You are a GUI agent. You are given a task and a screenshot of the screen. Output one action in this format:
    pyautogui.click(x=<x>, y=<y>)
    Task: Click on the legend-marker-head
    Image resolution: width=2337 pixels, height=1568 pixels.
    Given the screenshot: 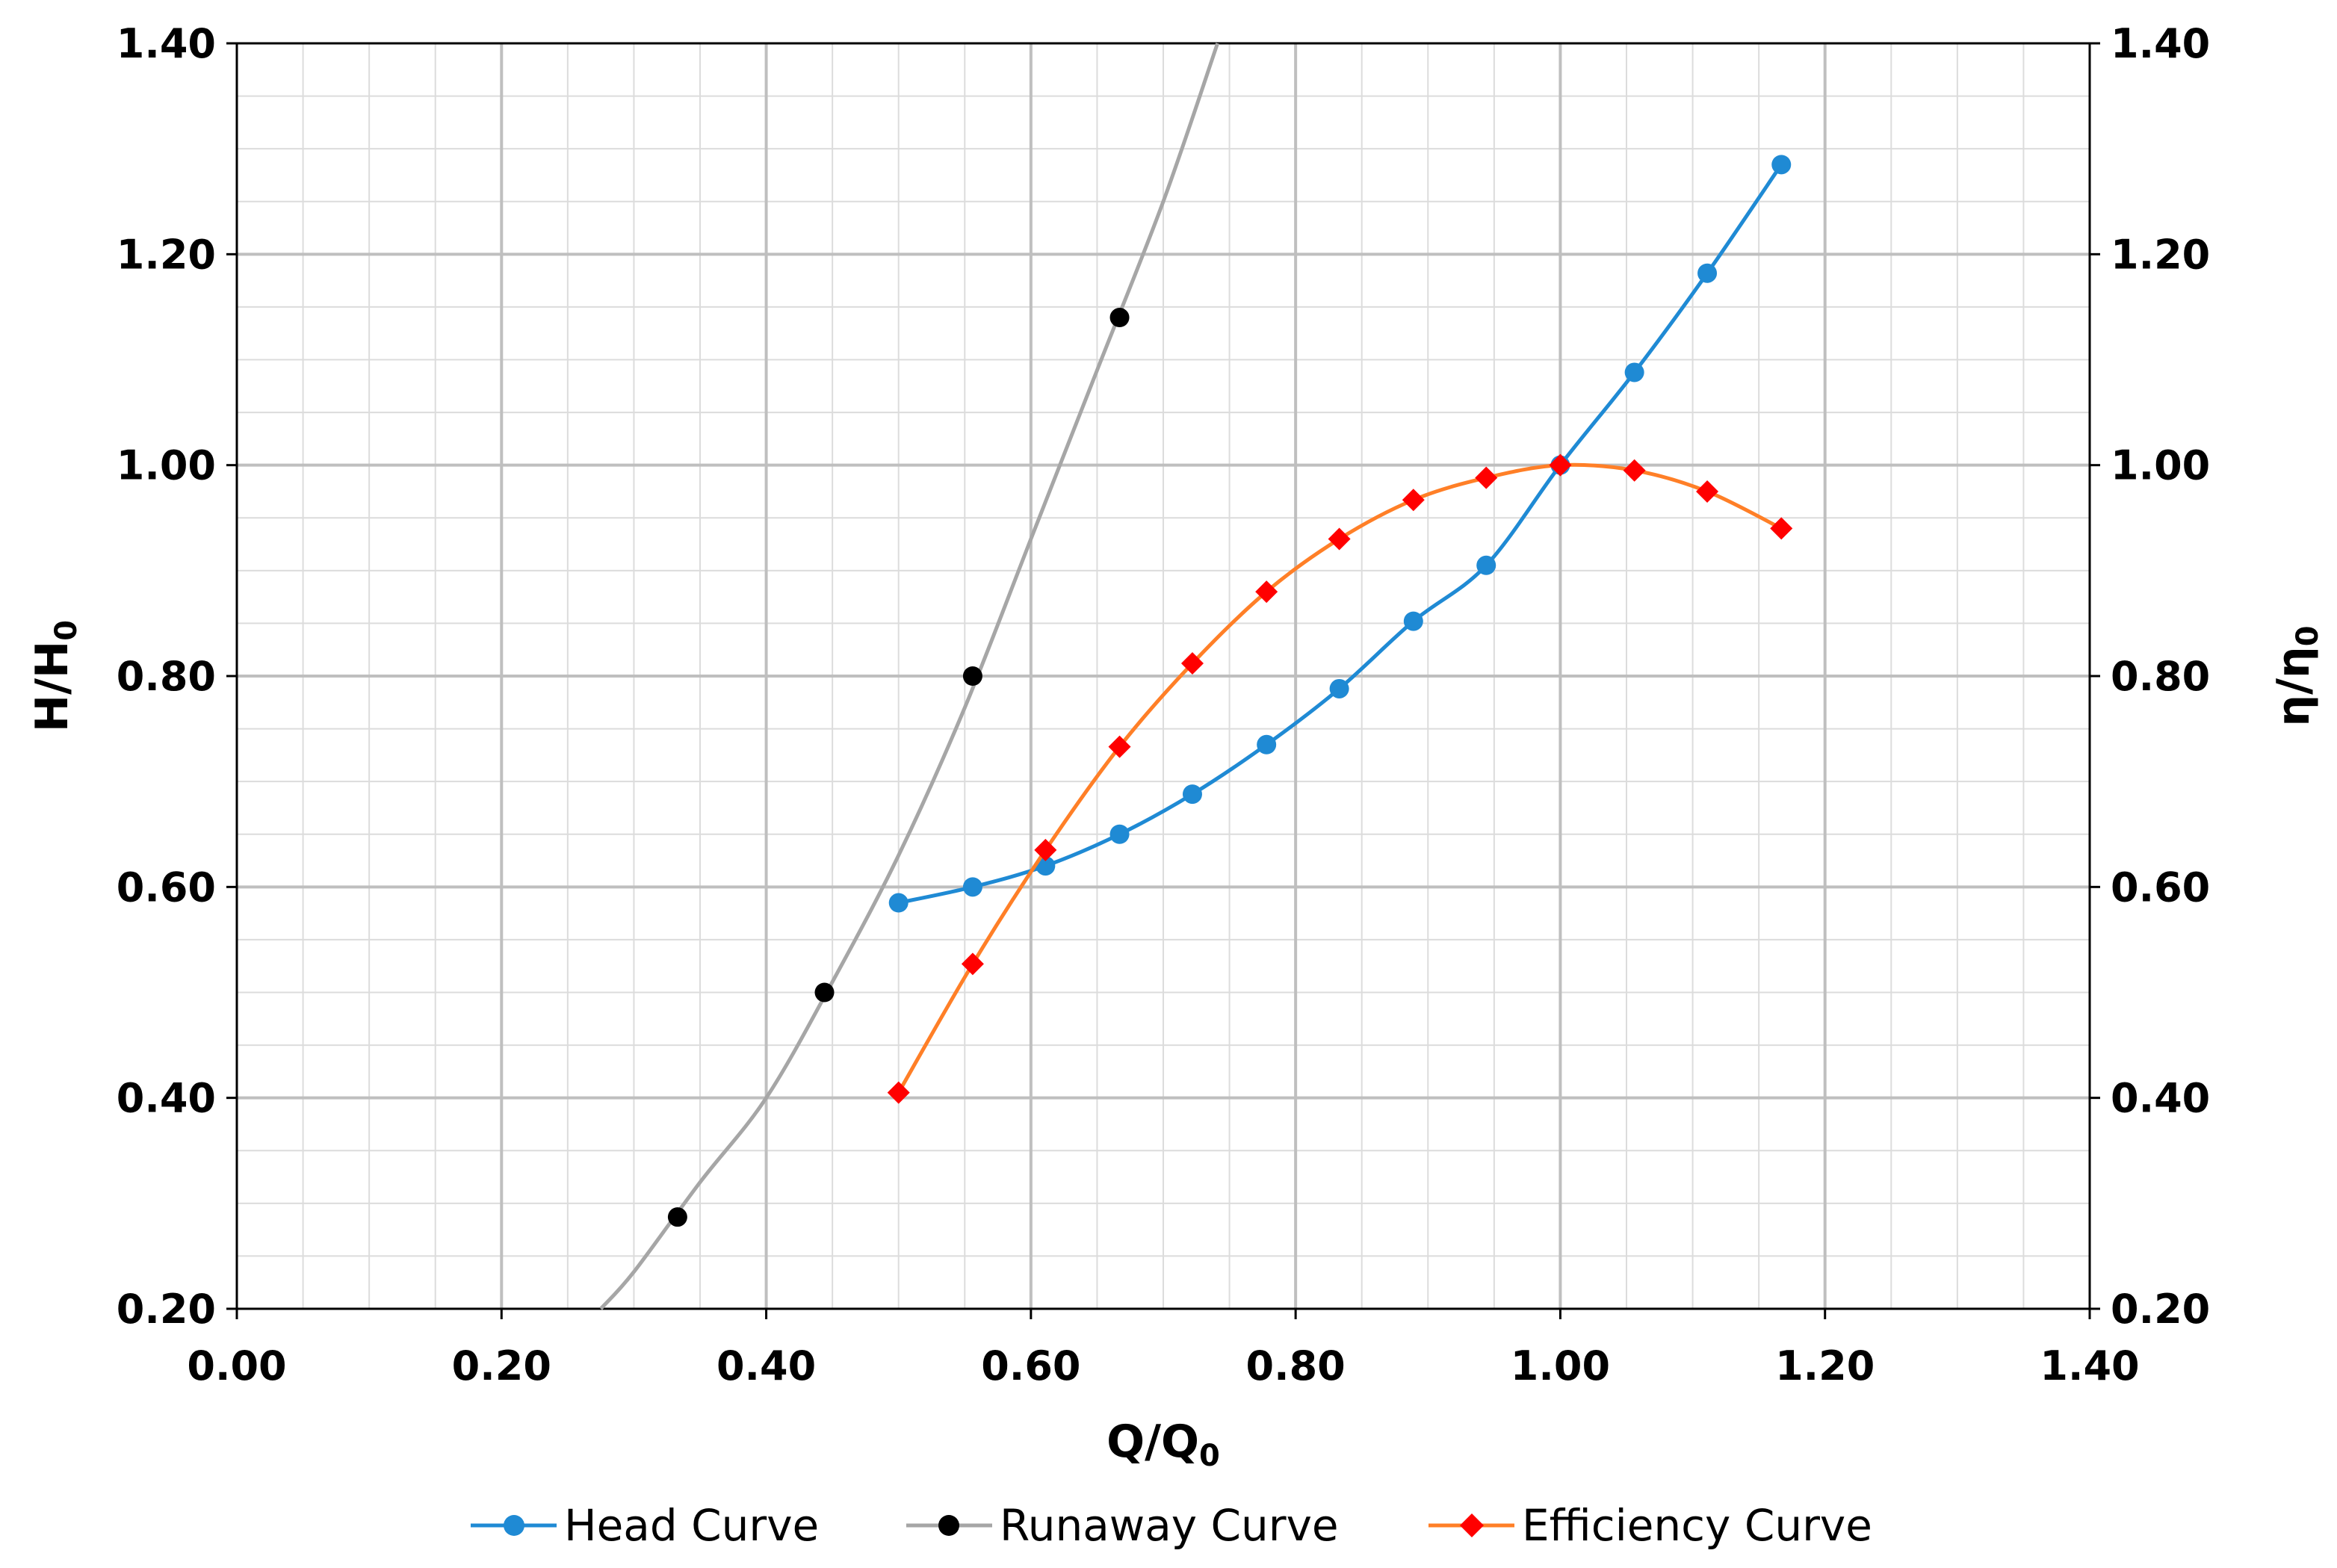 What is the action you would take?
    pyautogui.click(x=514, y=1525)
    